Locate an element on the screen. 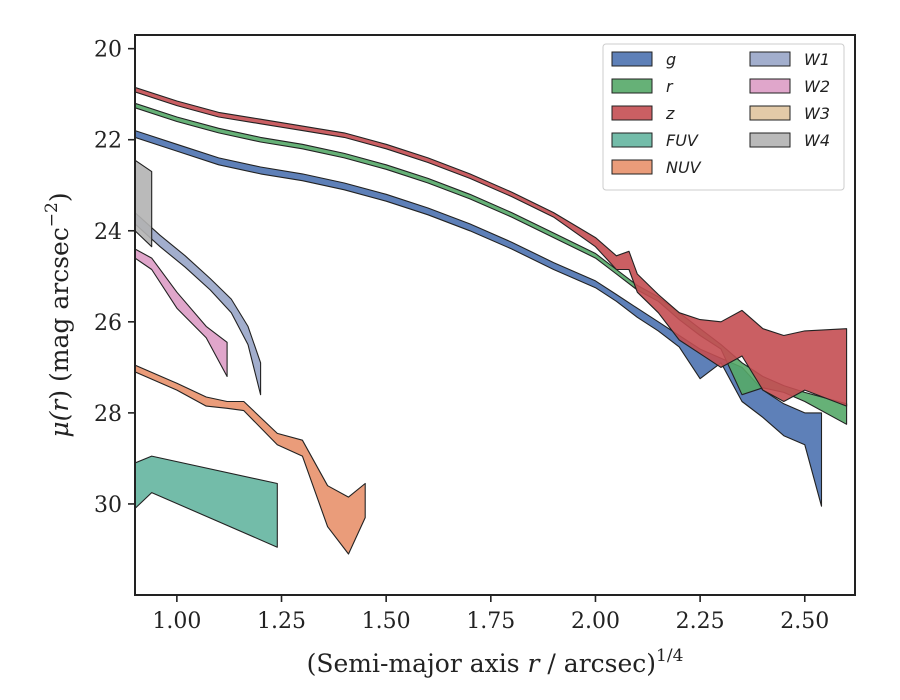 The width and height of the screenshot is (900, 700). legend-label-g: g is located at coordinates (671, 59).